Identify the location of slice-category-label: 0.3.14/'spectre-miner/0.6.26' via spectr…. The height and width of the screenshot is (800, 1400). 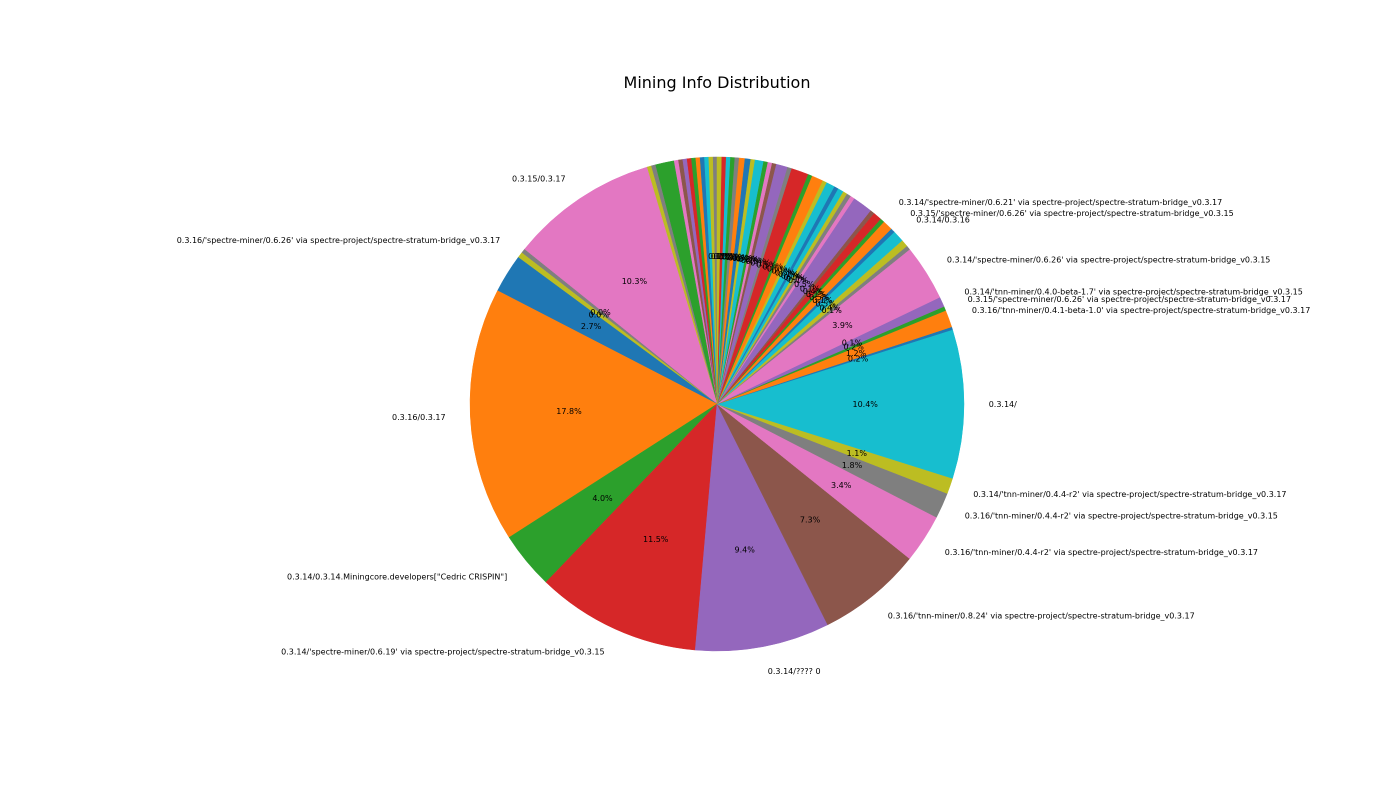
(1109, 259).